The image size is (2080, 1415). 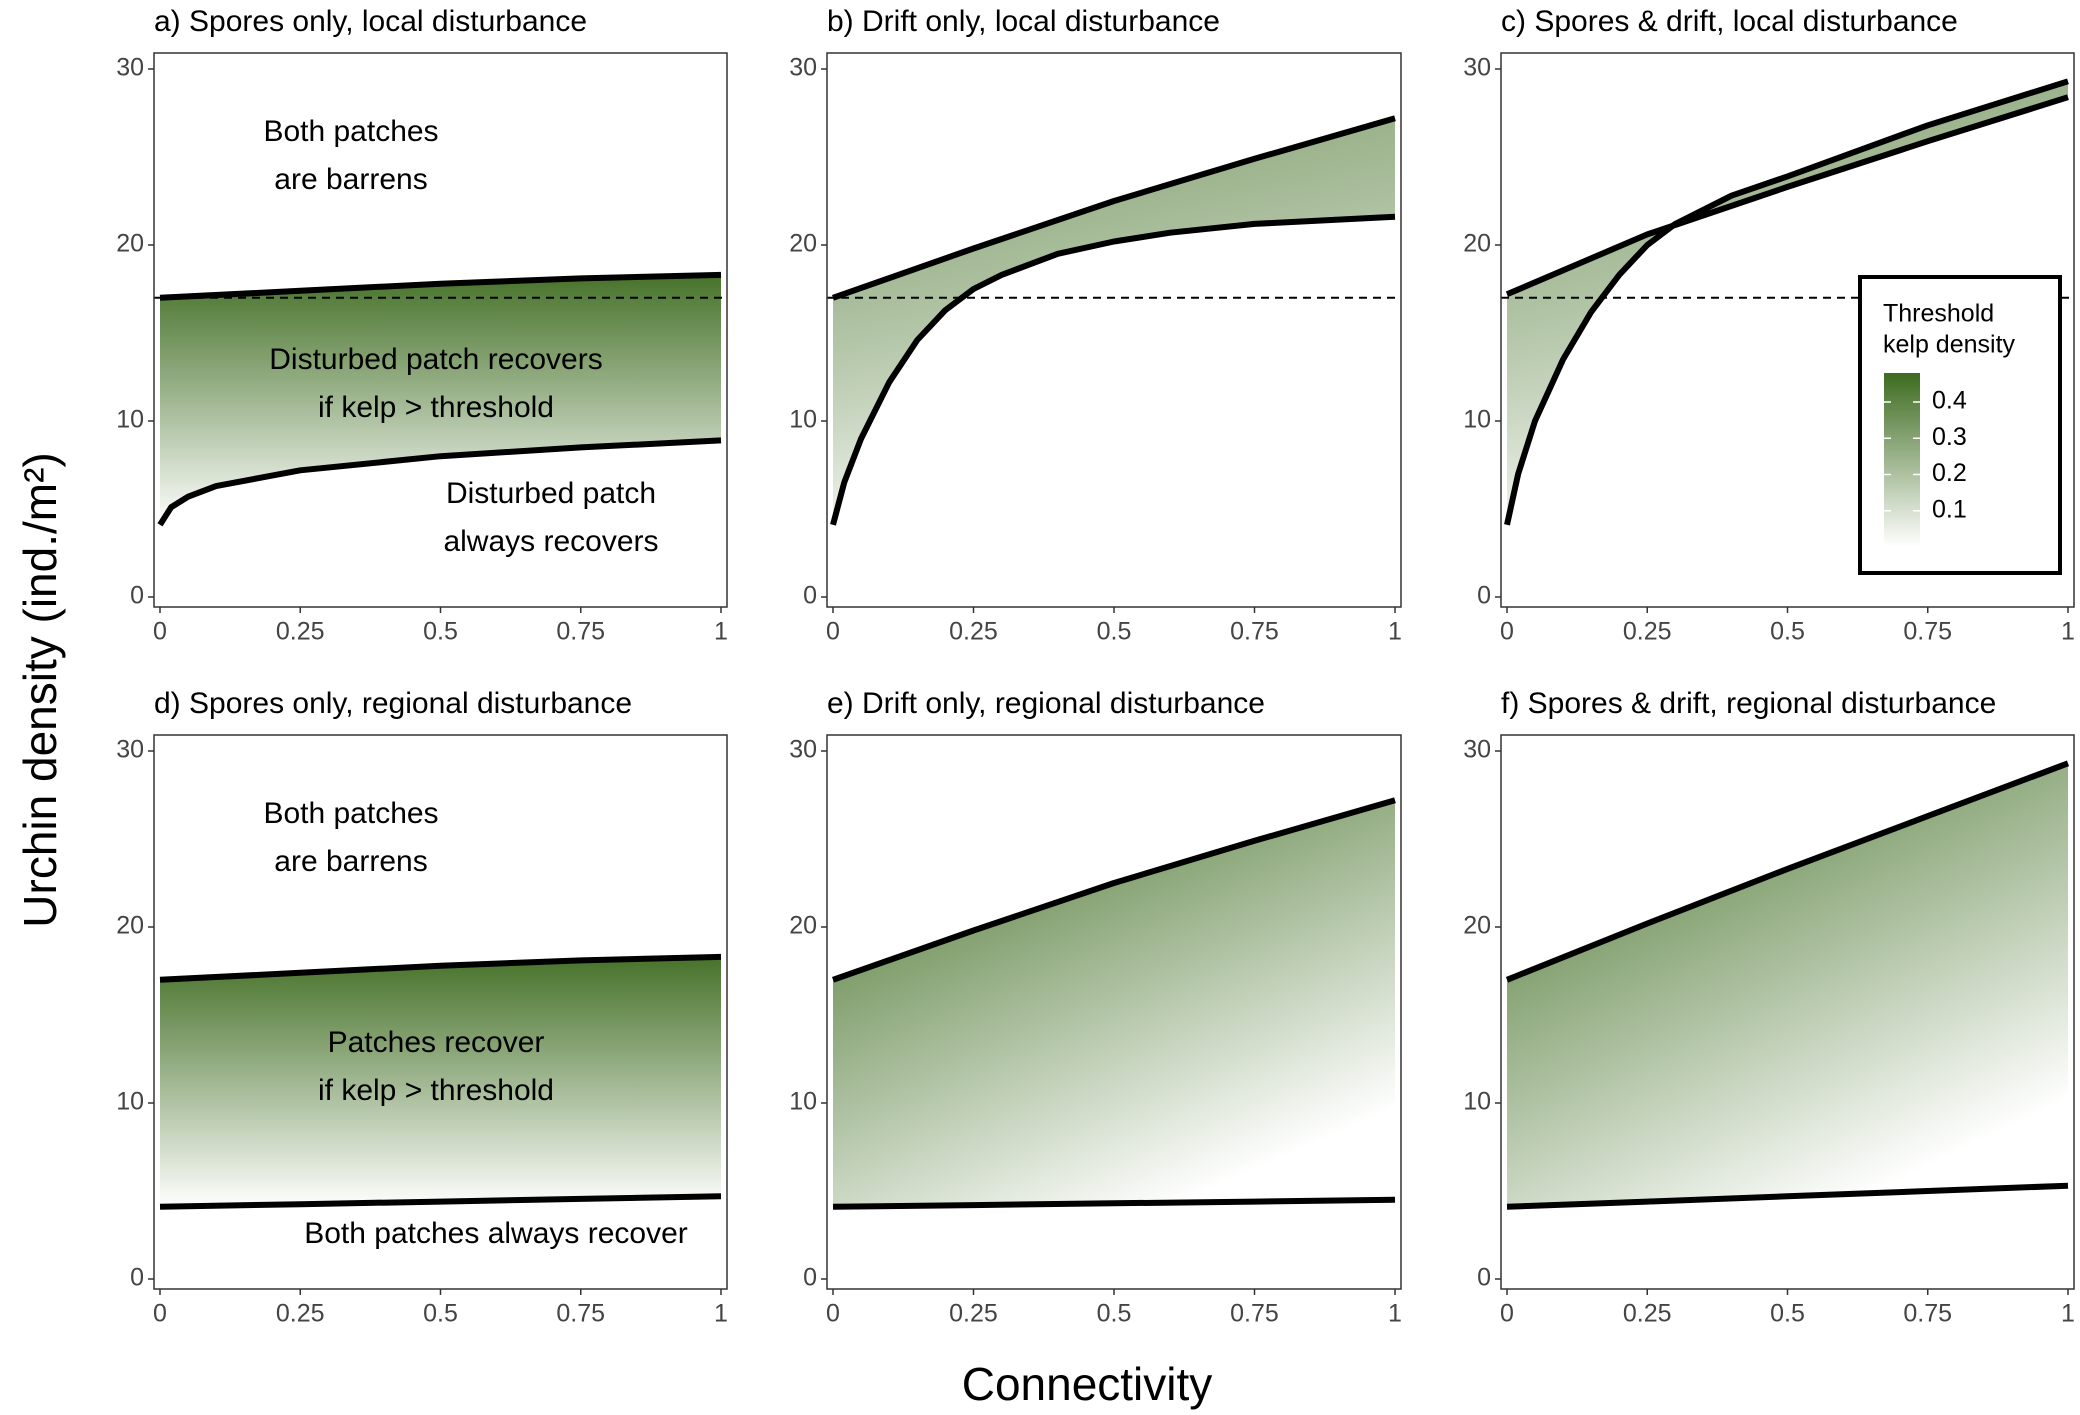 What do you see at coordinates (1938, 314) in the screenshot?
I see `legend-title: Threshold` at bounding box center [1938, 314].